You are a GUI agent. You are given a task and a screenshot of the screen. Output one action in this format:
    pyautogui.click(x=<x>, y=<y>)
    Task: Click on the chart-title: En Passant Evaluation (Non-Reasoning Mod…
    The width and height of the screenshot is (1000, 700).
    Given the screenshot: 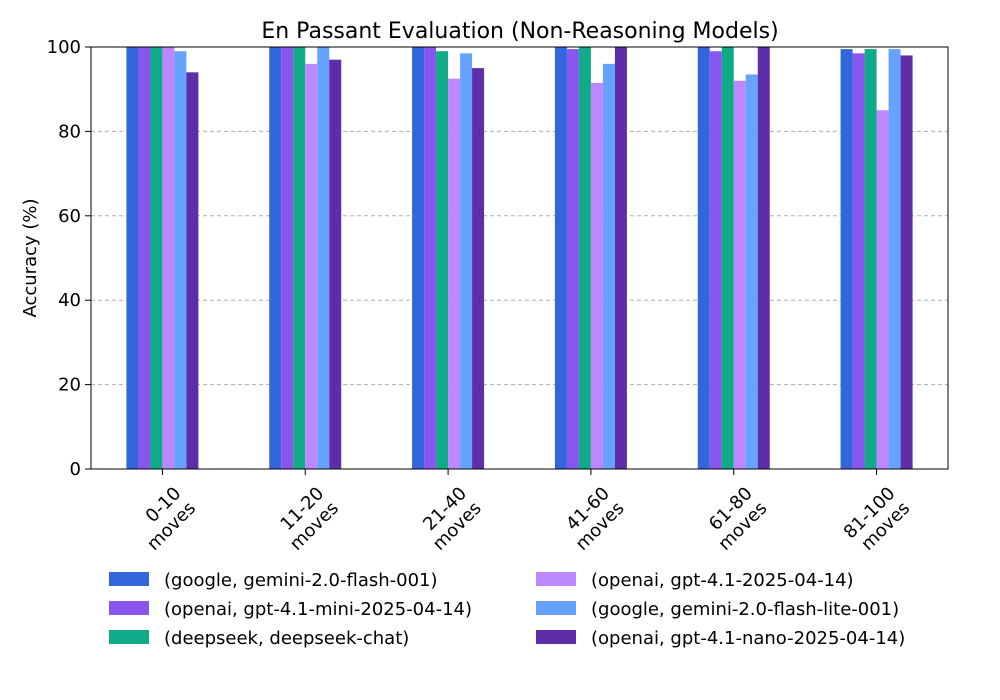 What is the action you would take?
    pyautogui.click(x=519, y=31)
    